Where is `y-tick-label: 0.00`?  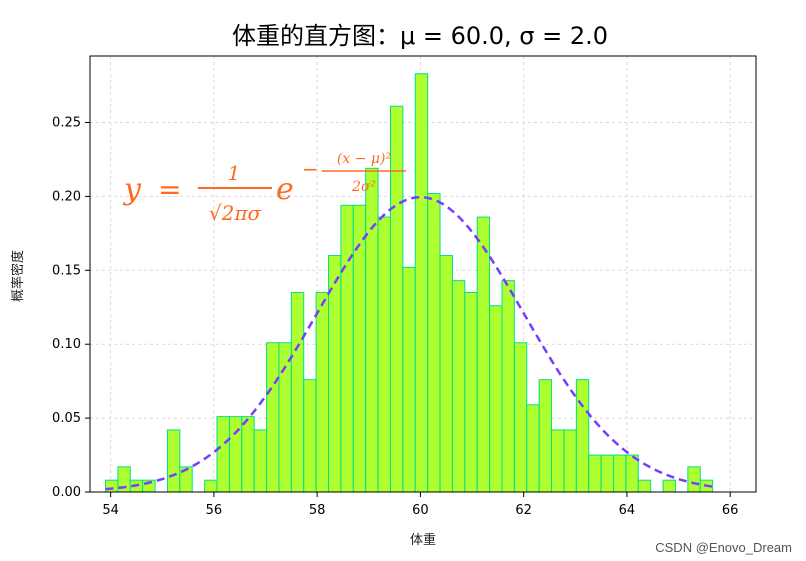
y-tick-label: 0.00 is located at coordinates (66, 492).